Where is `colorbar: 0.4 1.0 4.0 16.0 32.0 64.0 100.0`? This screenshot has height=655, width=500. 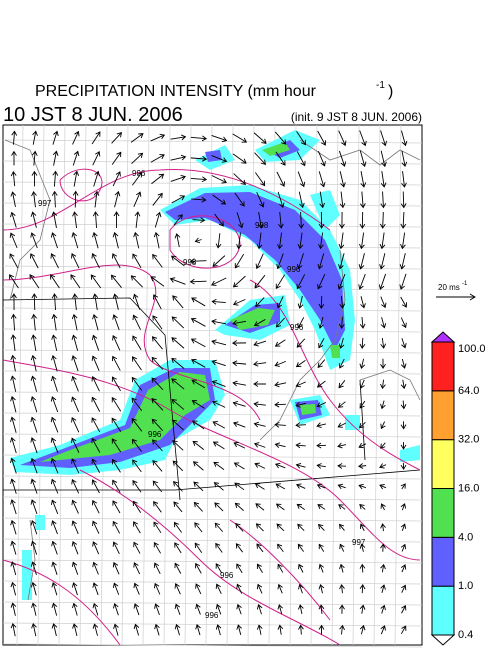 colorbar: 0.4 1.0 4.0 16.0 32.0 64.0 100.0 is located at coordinates (459, 488).